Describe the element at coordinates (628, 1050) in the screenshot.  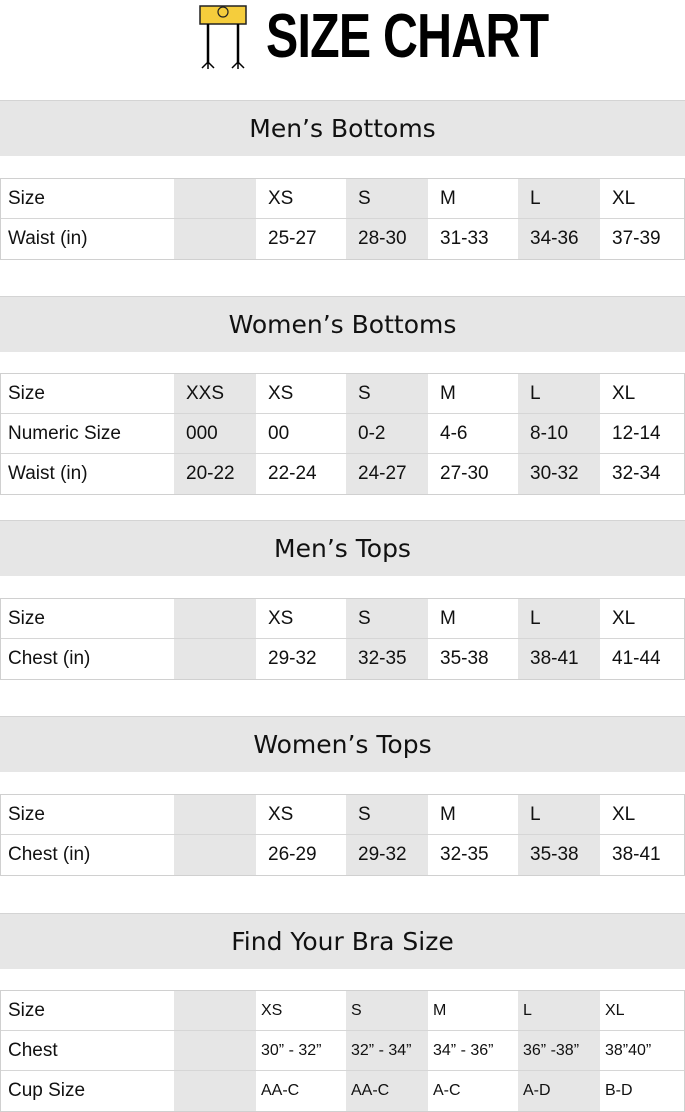
I see `table-cell: 38”40”` at that location.